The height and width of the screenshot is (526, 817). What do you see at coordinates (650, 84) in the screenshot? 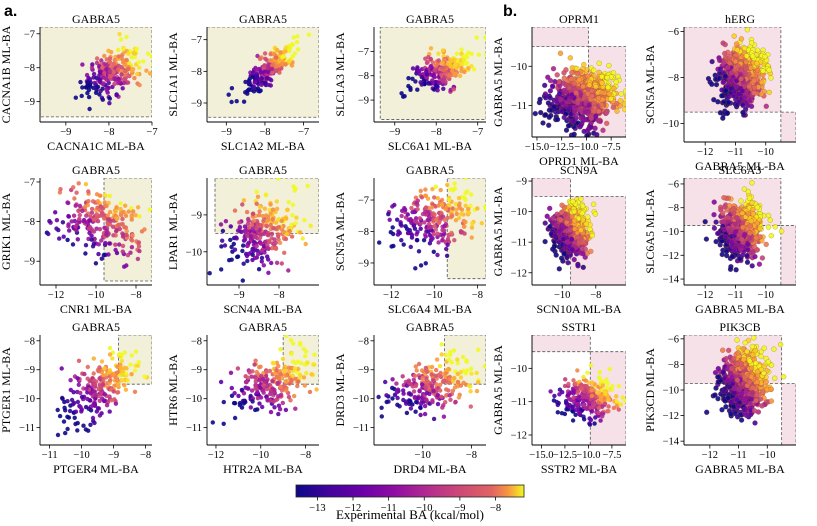
I see `y-axis-label: SCN5A ML-BA` at bounding box center [650, 84].